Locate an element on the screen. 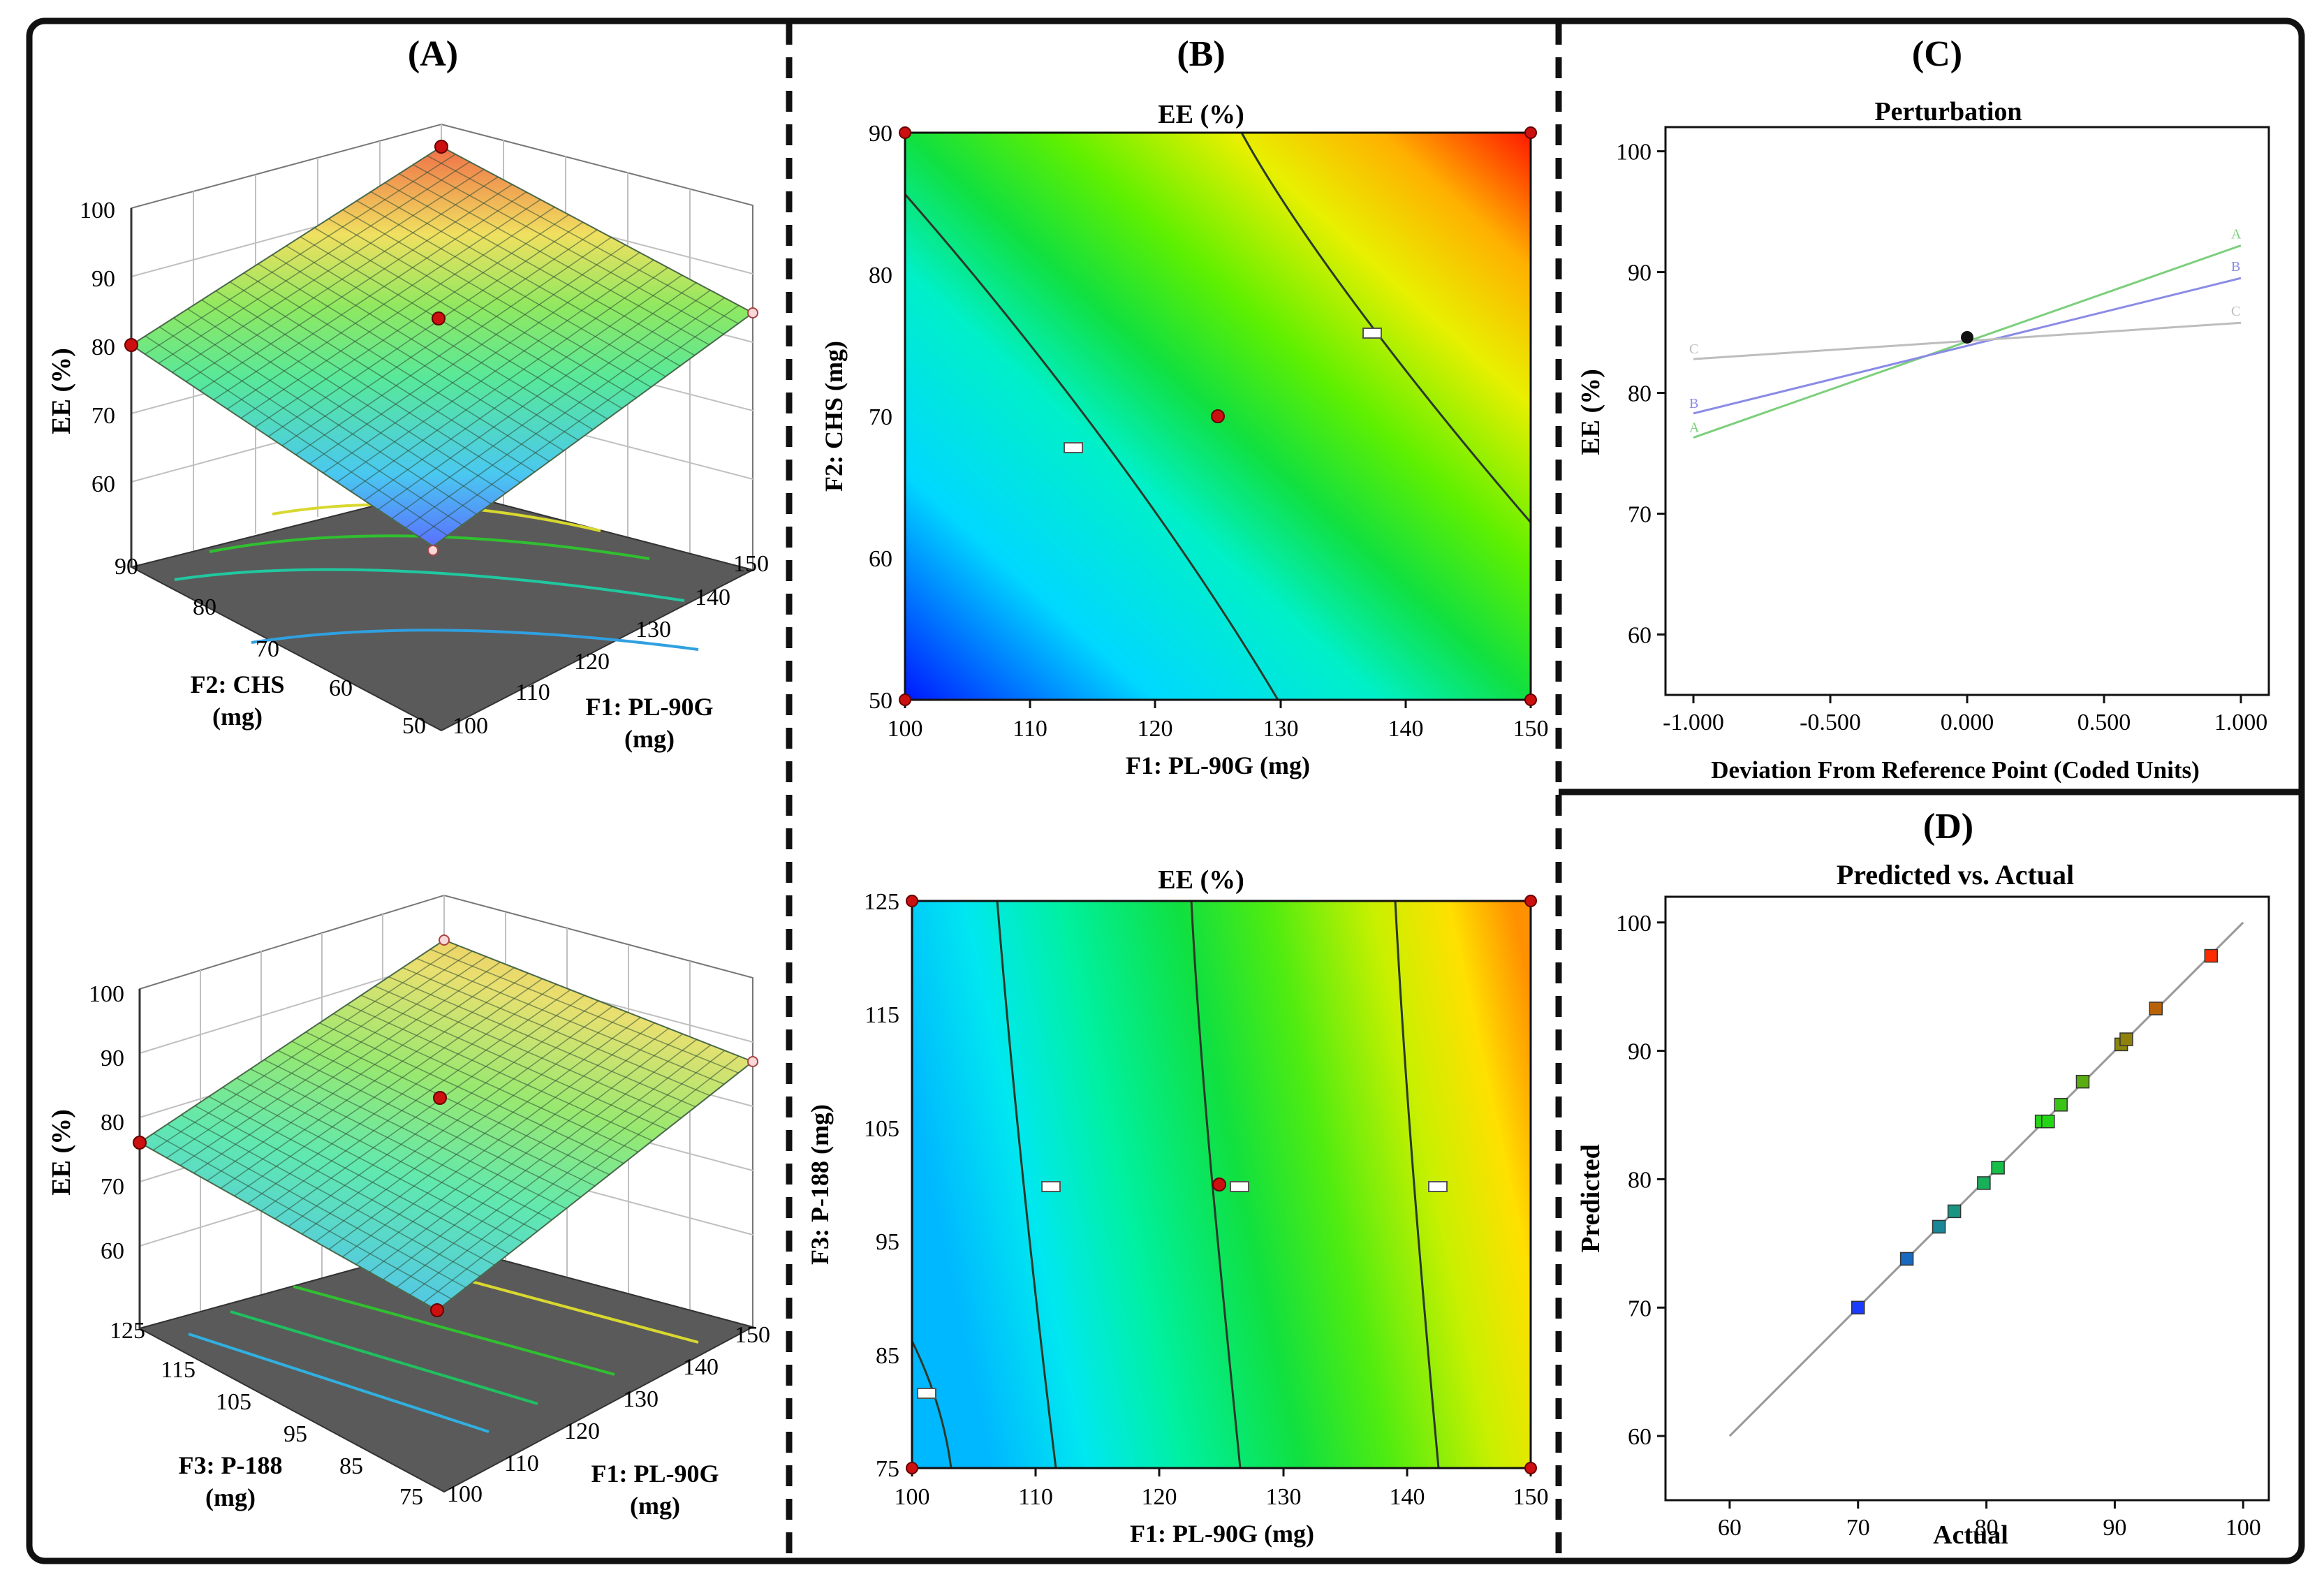 The width and height of the screenshot is (2324, 1584). x-tick-label: 60 is located at coordinates (1730, 1528).